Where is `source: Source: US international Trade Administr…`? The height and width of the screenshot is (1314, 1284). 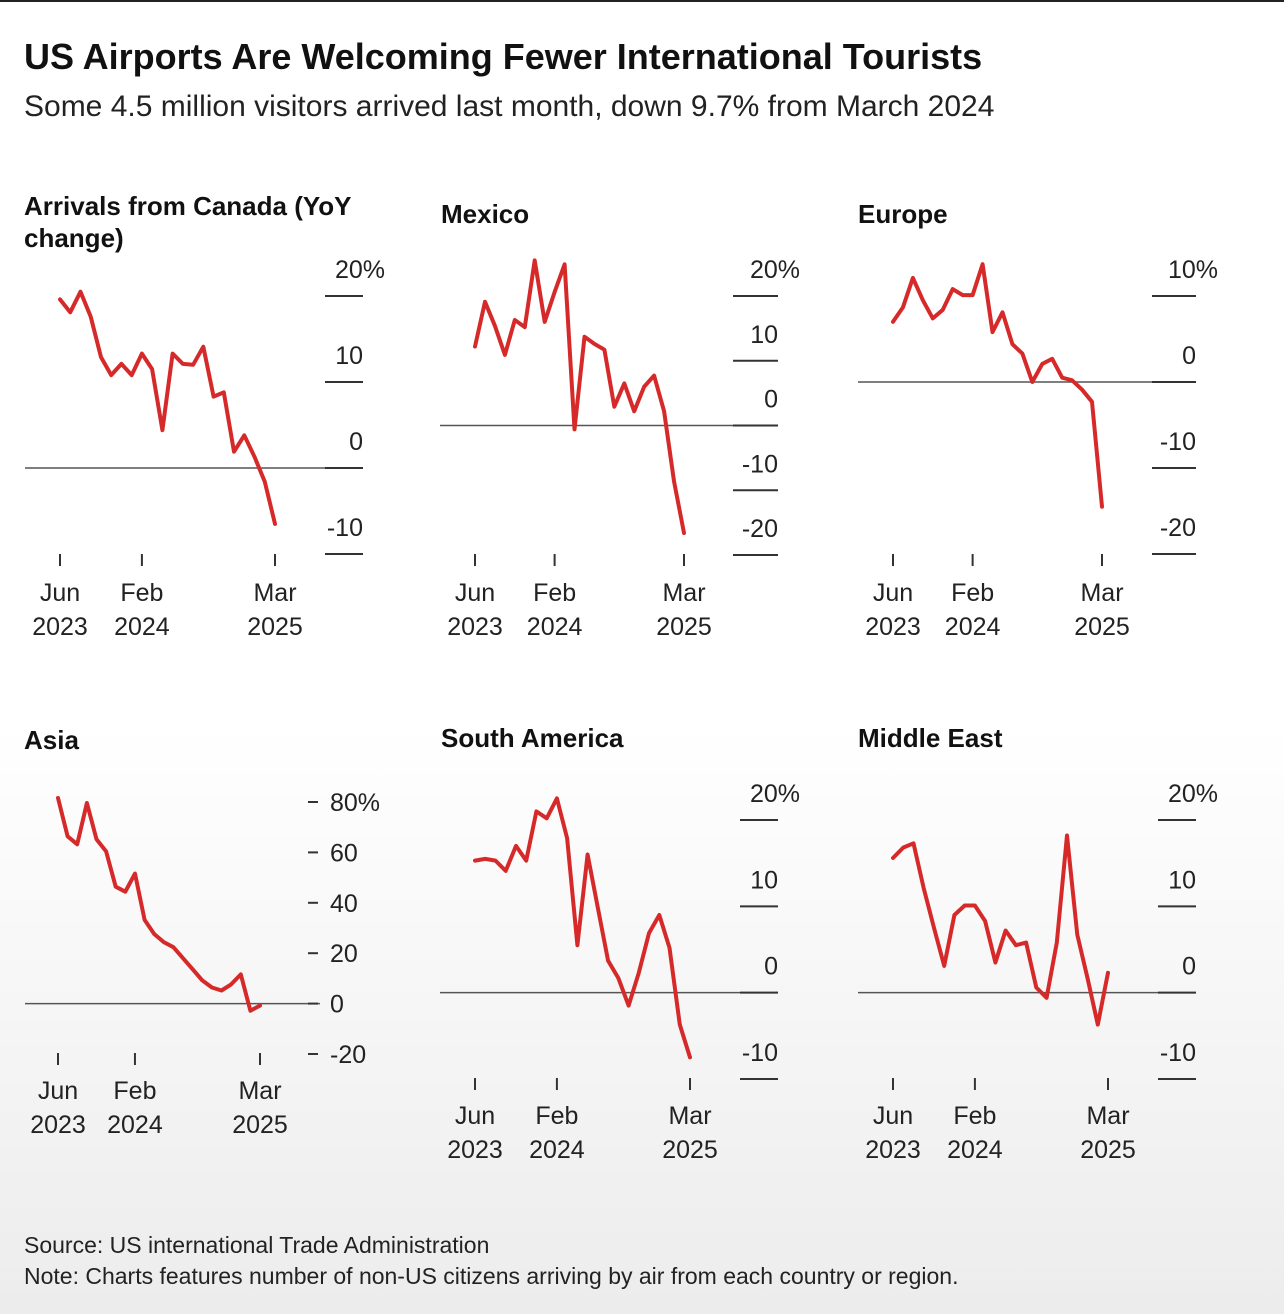 source: Source: US international Trade Administr… is located at coordinates (257, 1245).